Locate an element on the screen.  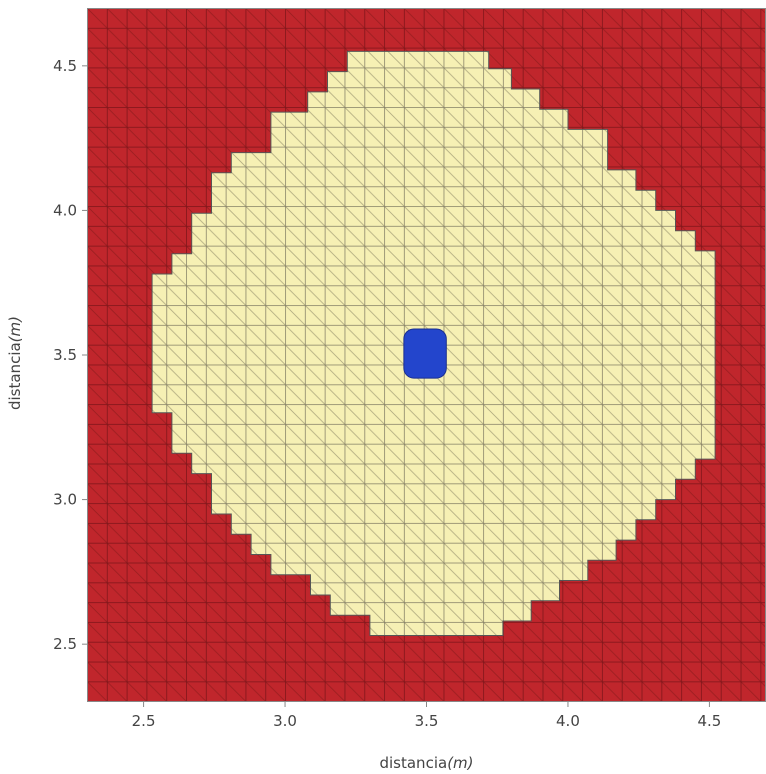
y-axis-label: distancia(m) is located at coordinates (15, 363).